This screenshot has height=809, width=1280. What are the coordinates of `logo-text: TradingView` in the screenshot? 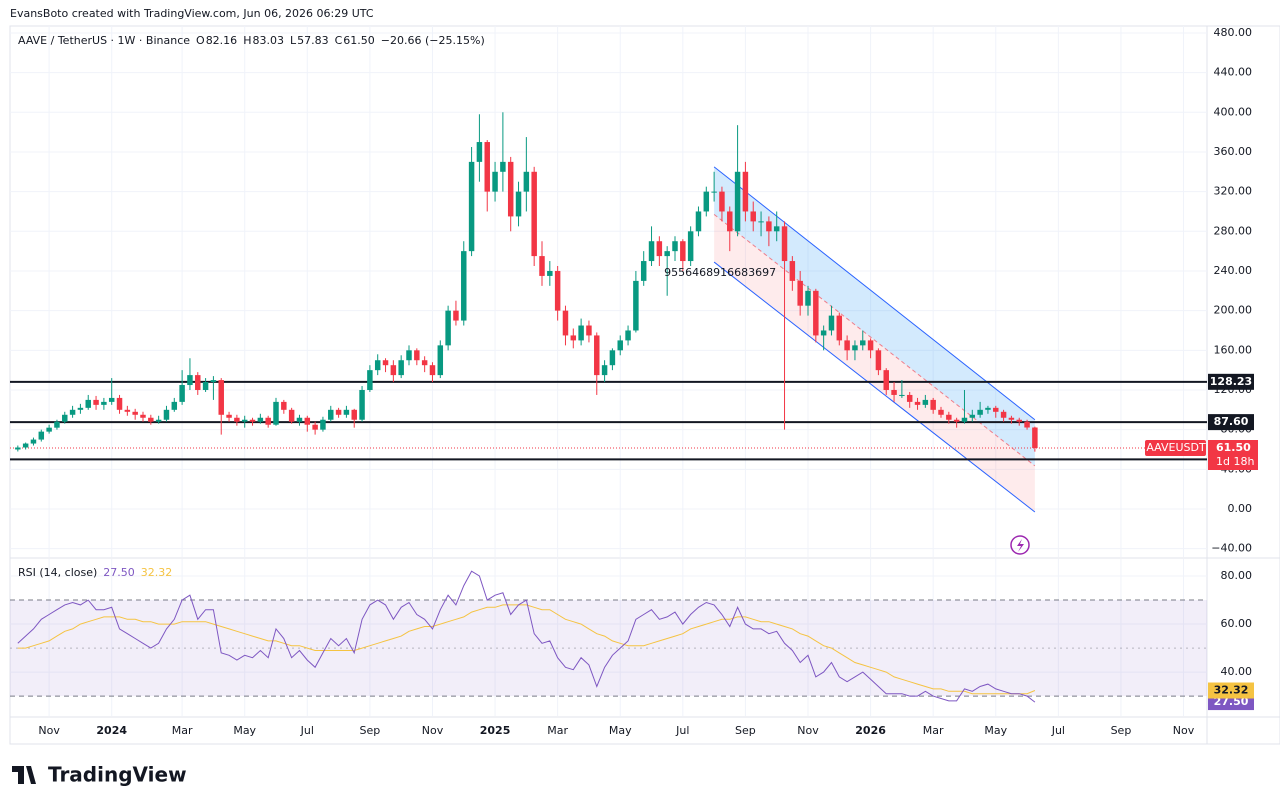 It's located at (117, 775).